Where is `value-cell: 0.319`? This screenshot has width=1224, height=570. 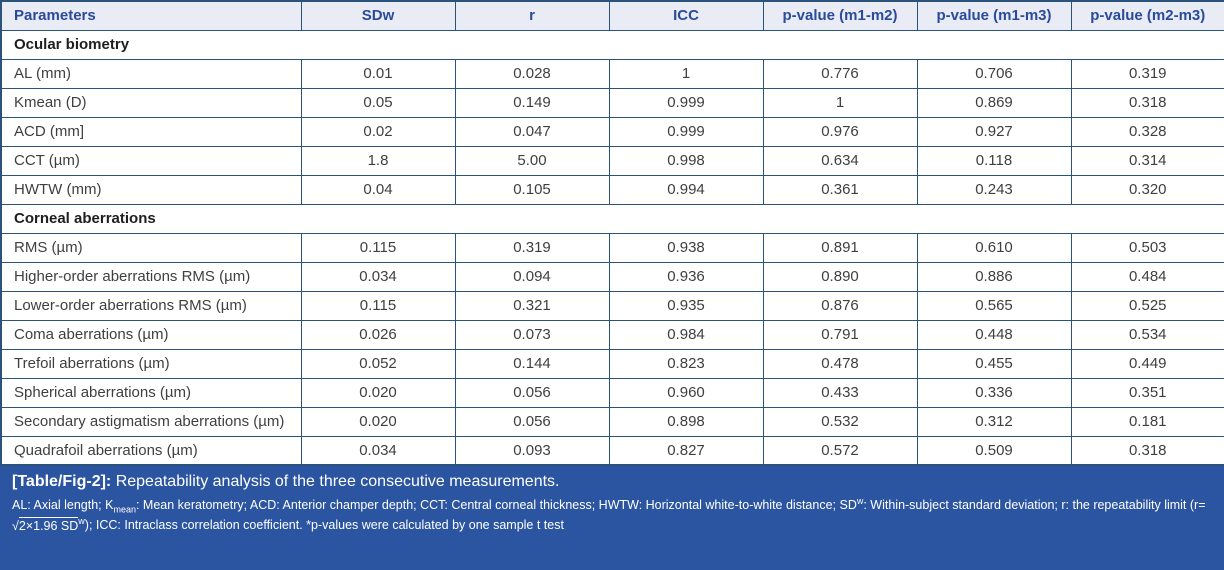
value-cell: 0.319 is located at coordinates (1147, 73).